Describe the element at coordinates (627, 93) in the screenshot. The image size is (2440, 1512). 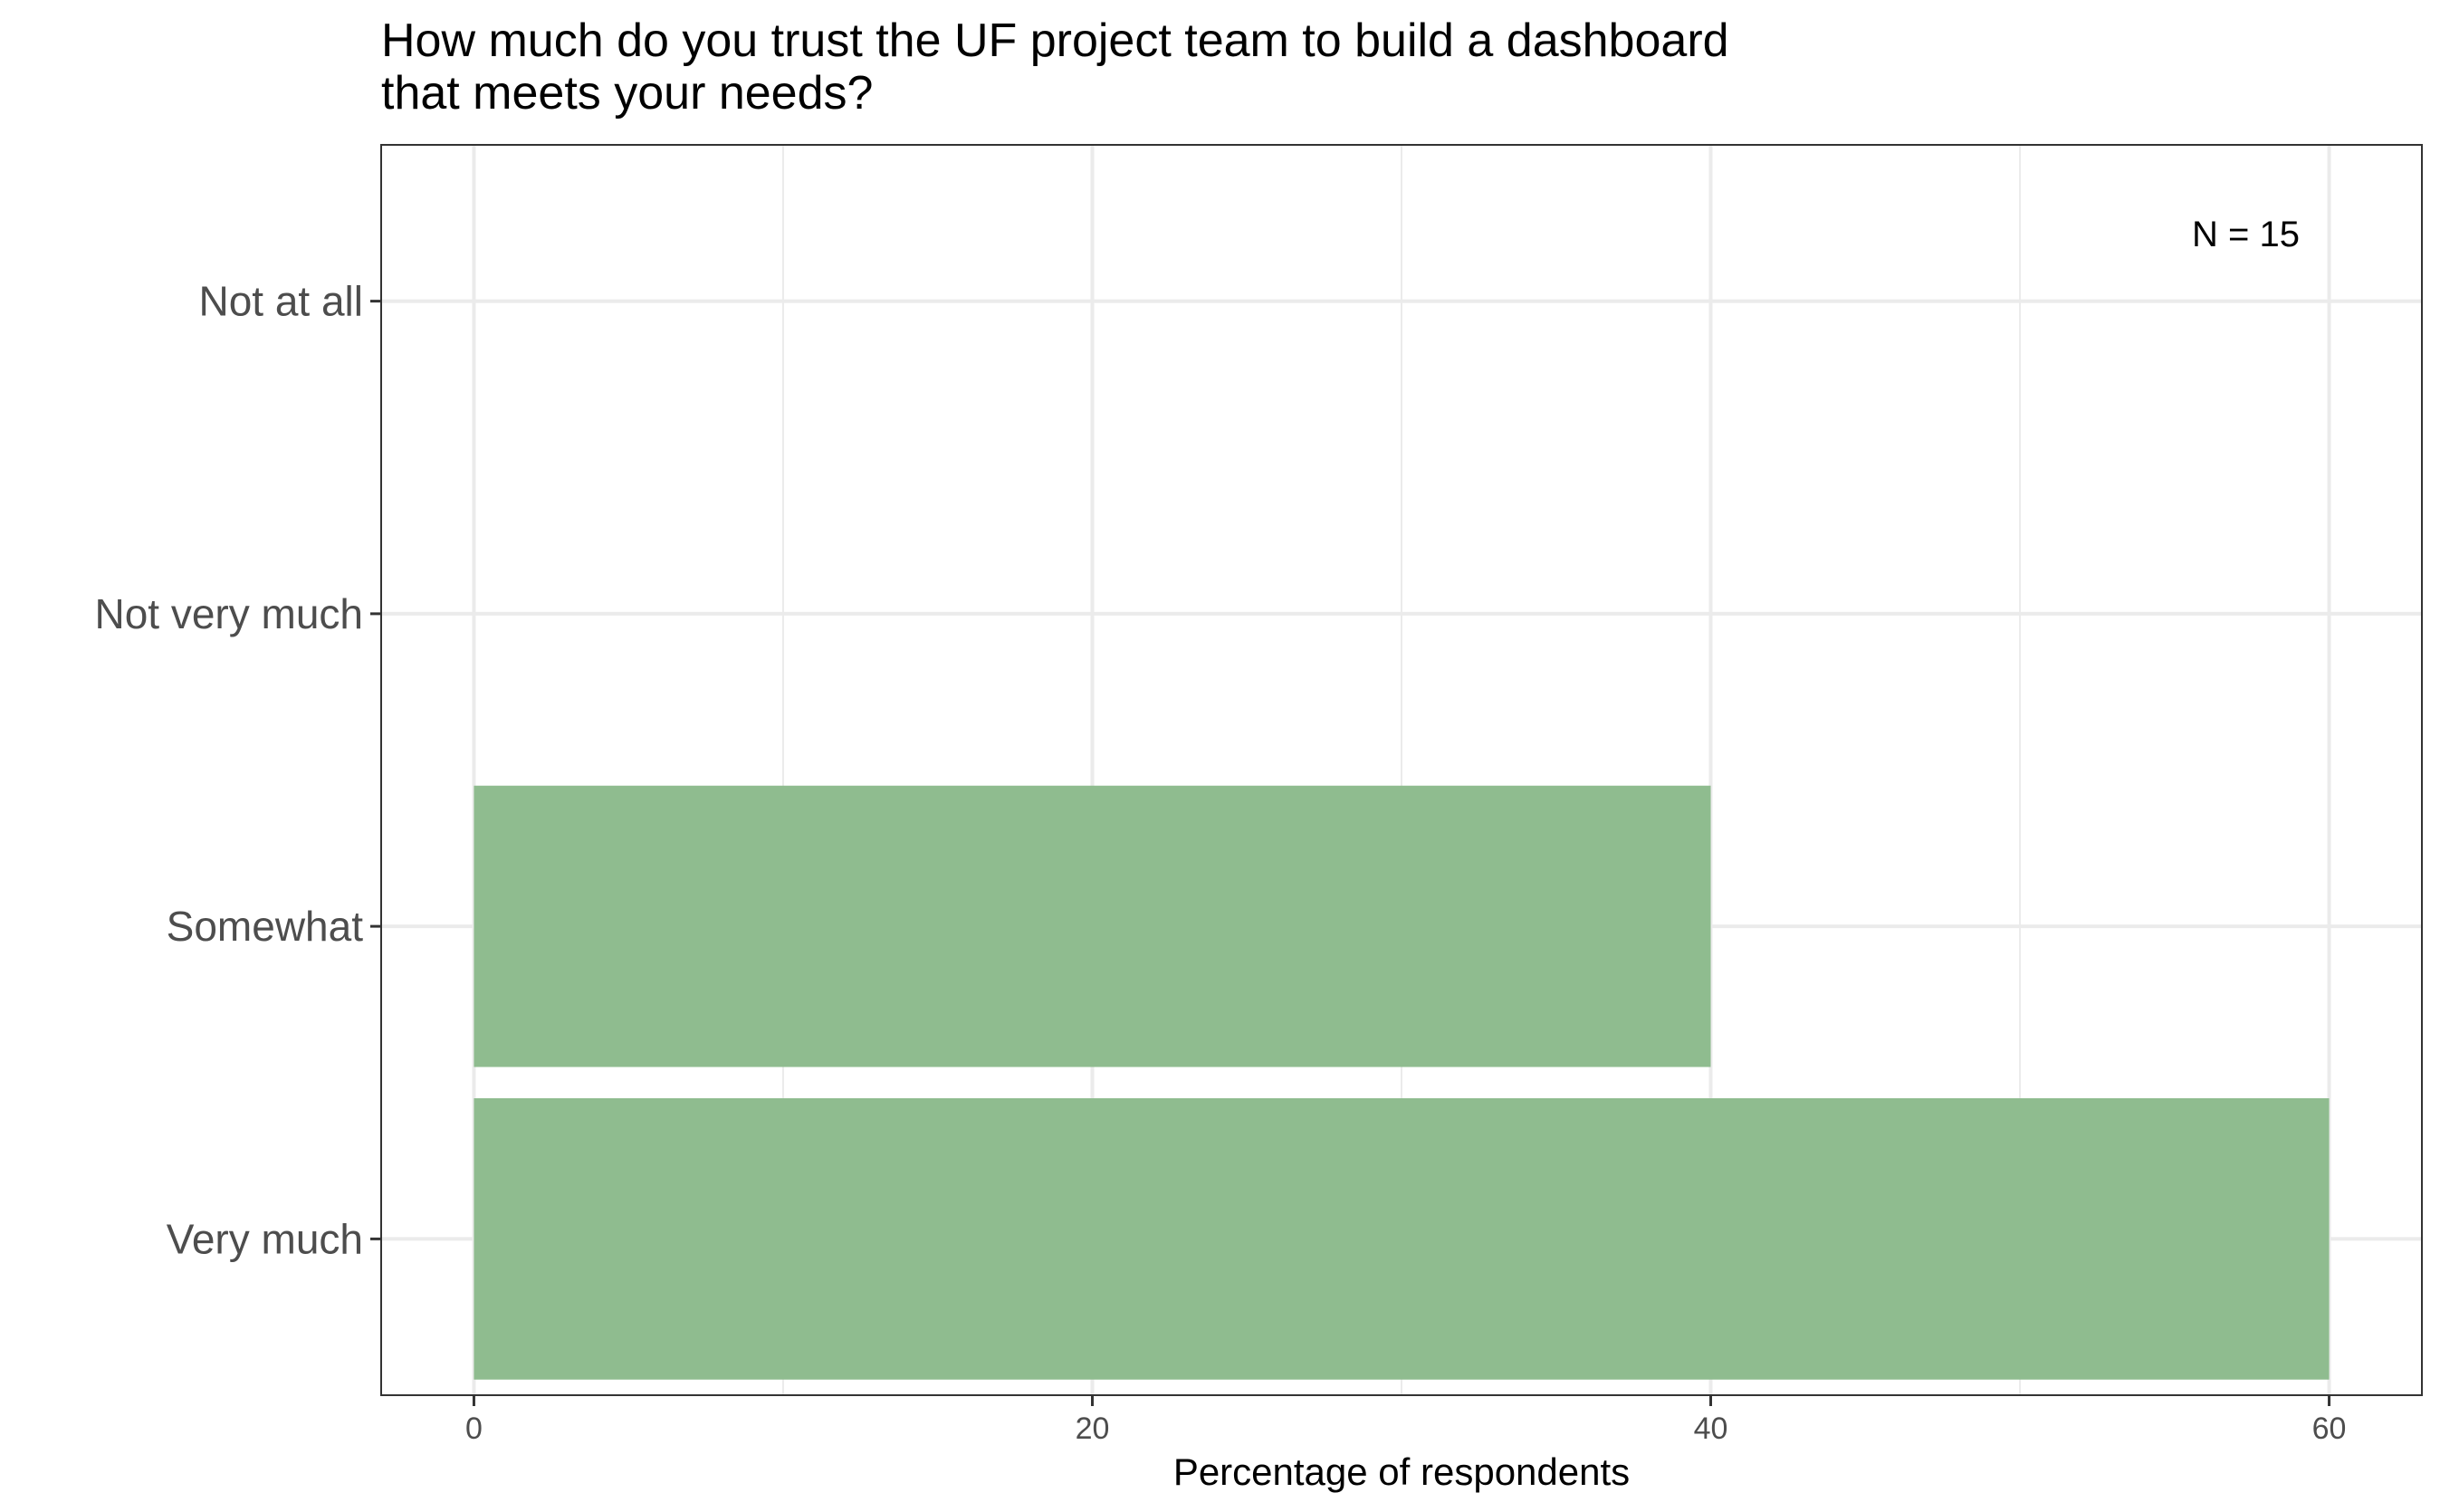
I see `chart-title-line: that meets your needs?` at that location.